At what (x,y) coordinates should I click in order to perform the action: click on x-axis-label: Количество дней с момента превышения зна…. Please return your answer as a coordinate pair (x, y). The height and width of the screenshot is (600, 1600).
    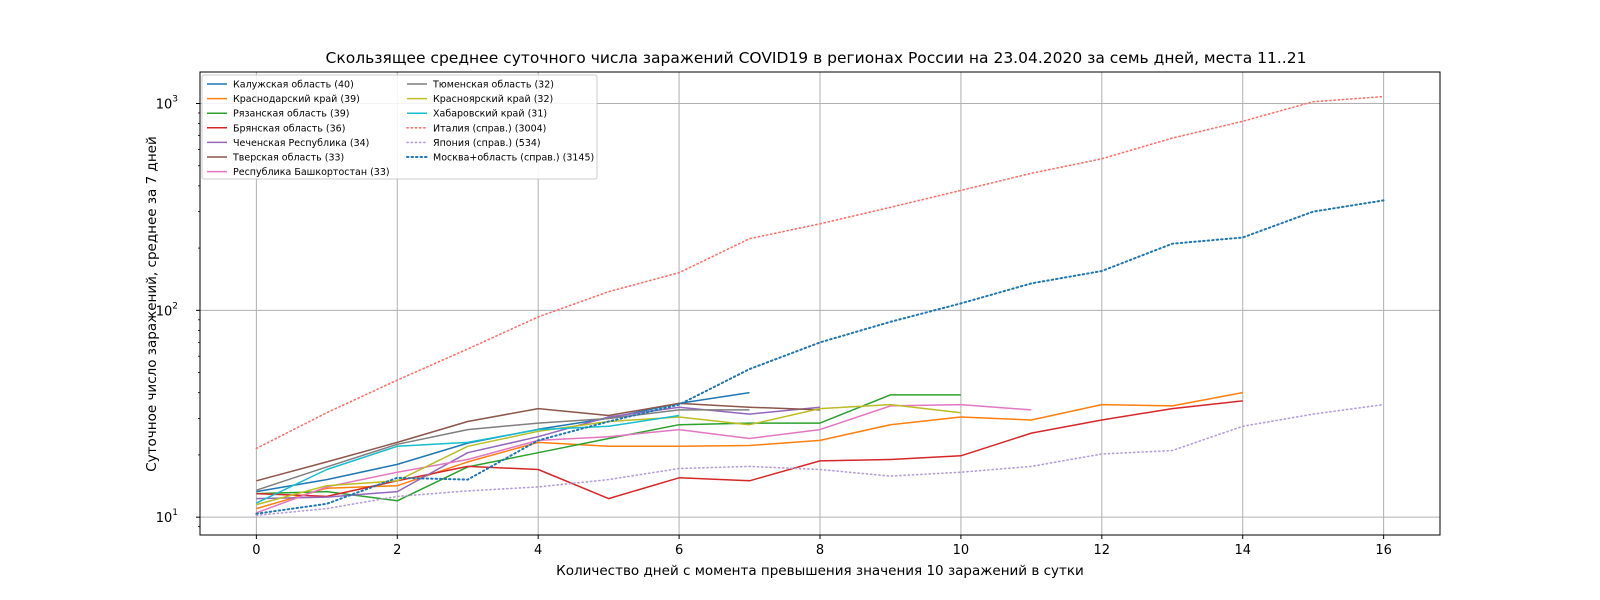
    Looking at the image, I should click on (820, 571).